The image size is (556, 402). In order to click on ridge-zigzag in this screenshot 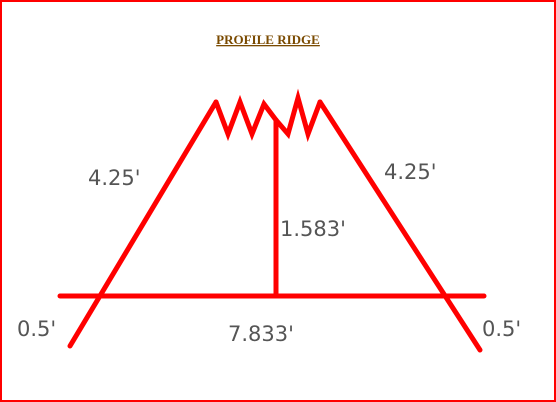, I will do `click(268, 115)`.